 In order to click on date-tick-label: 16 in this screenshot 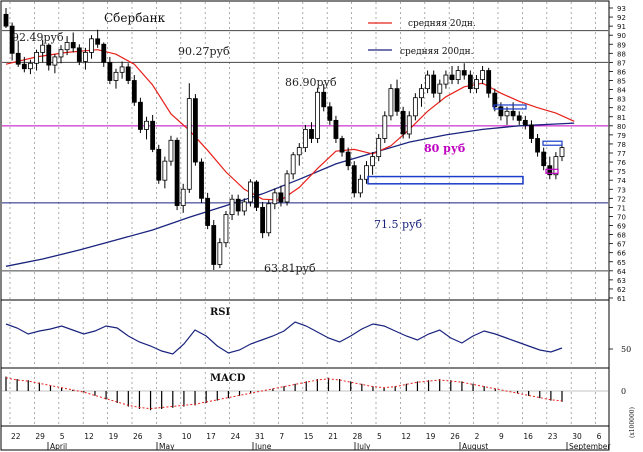, I will do `click(528, 436)`.